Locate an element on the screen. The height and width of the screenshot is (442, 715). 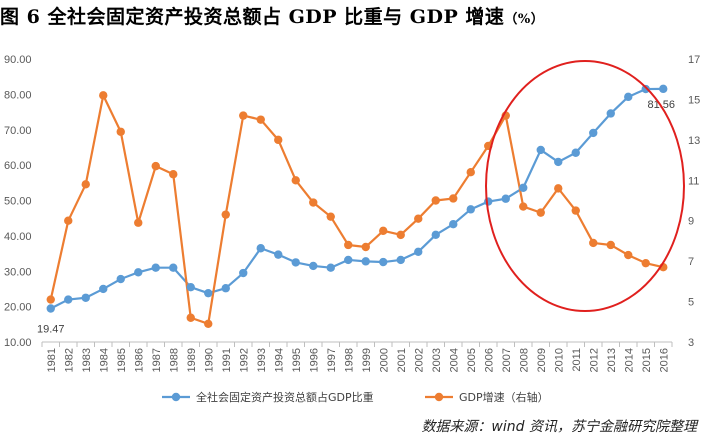
x-tick-label: 1997 is located at coordinates (332, 360).